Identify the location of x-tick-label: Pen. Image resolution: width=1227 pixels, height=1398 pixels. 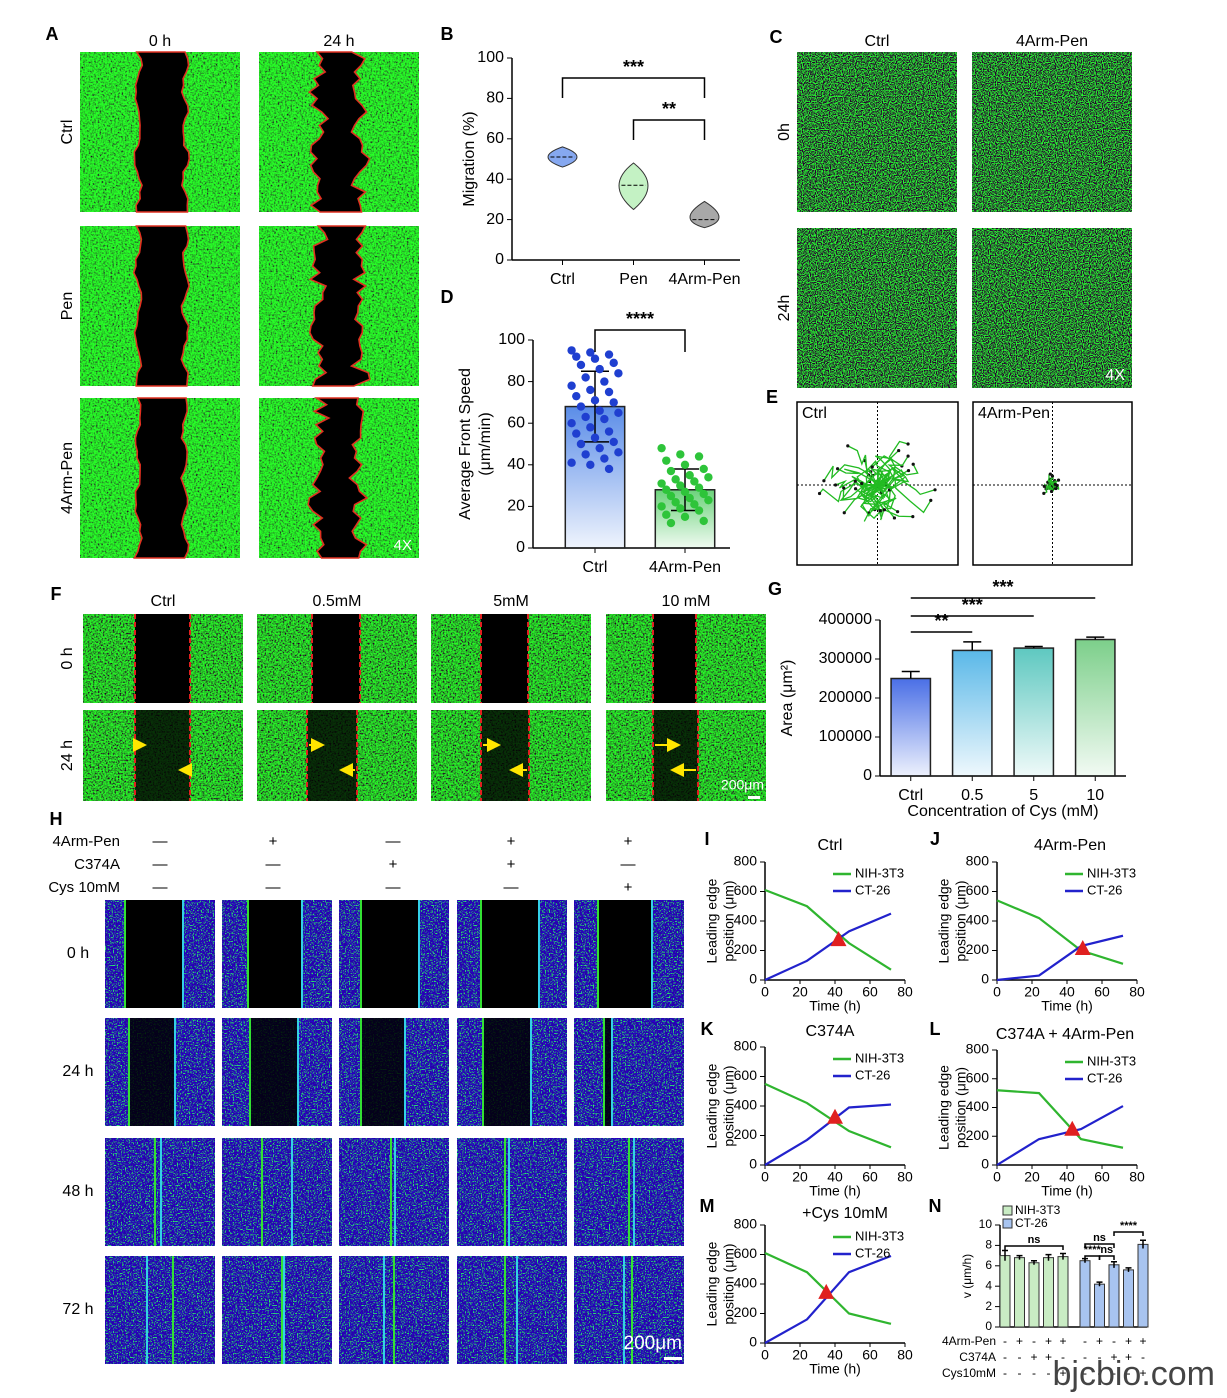
(633, 279).